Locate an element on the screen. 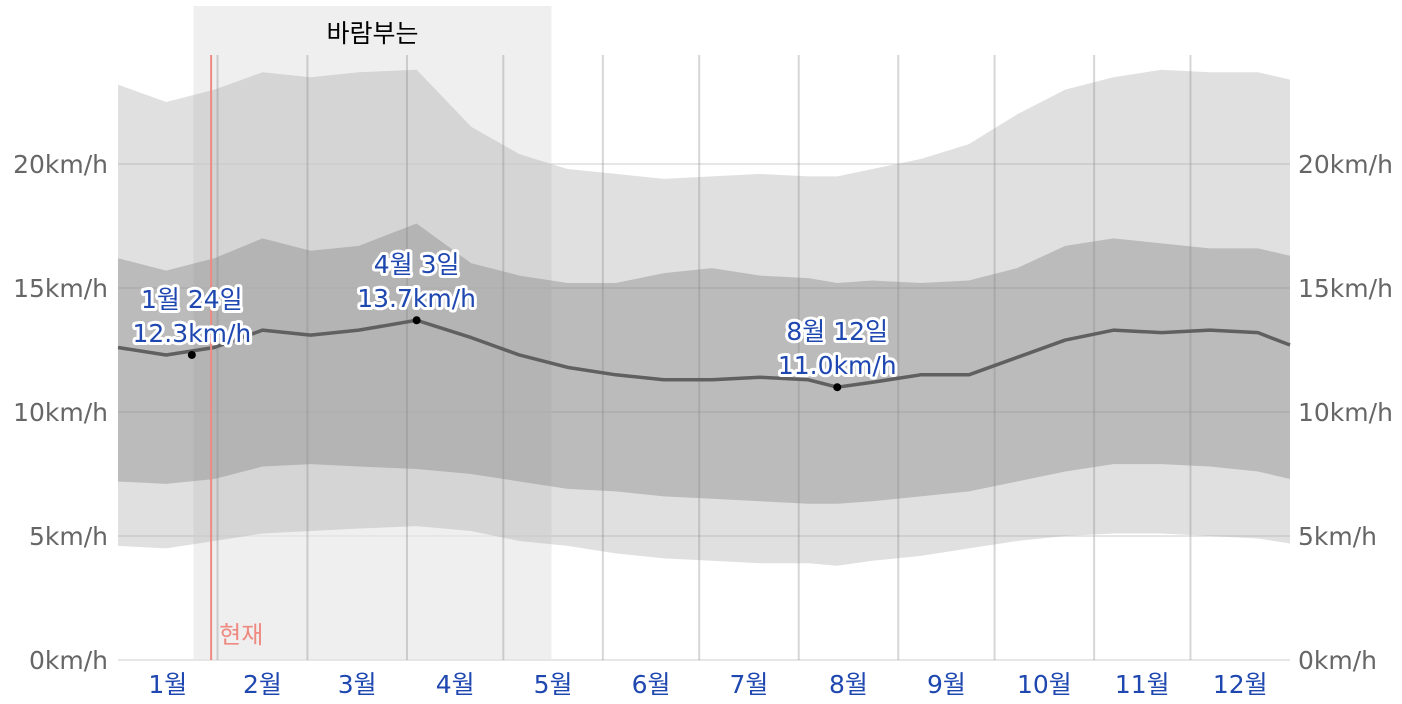 This screenshot has width=1402, height=704. month-label-1: 1월 is located at coordinates (167, 684).